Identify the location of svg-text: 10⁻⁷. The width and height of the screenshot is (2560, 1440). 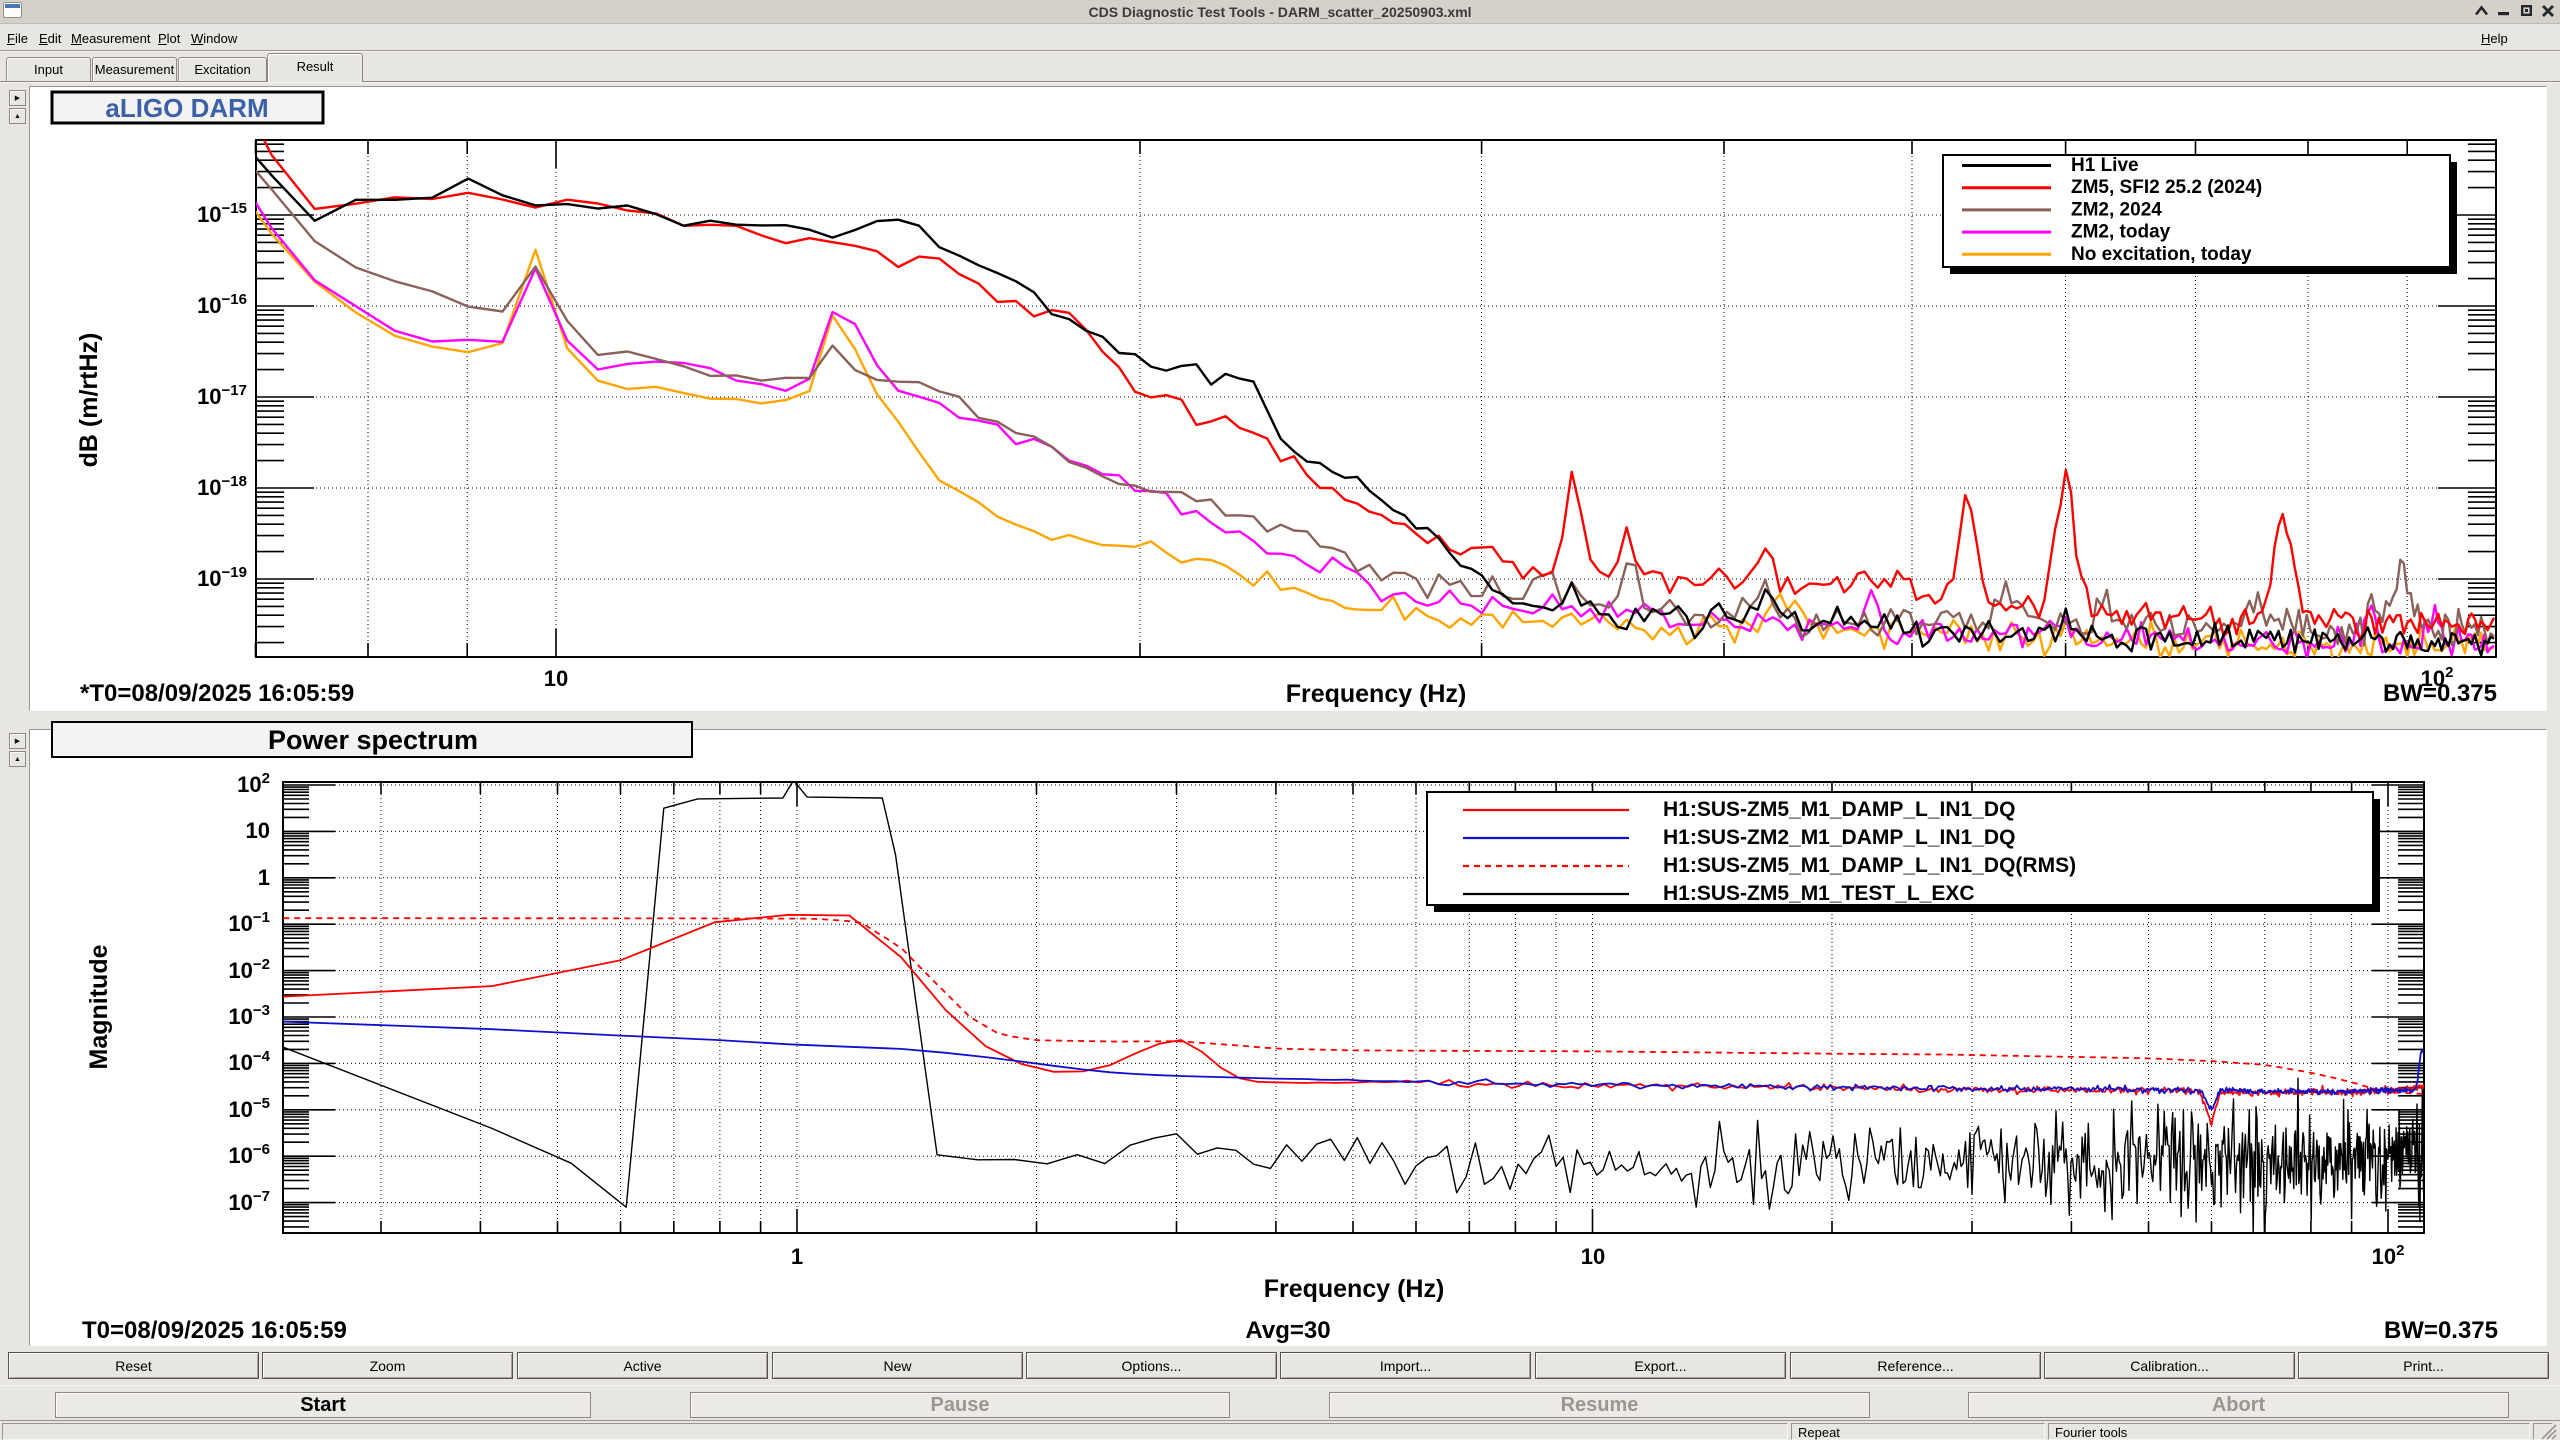
(249, 1201).